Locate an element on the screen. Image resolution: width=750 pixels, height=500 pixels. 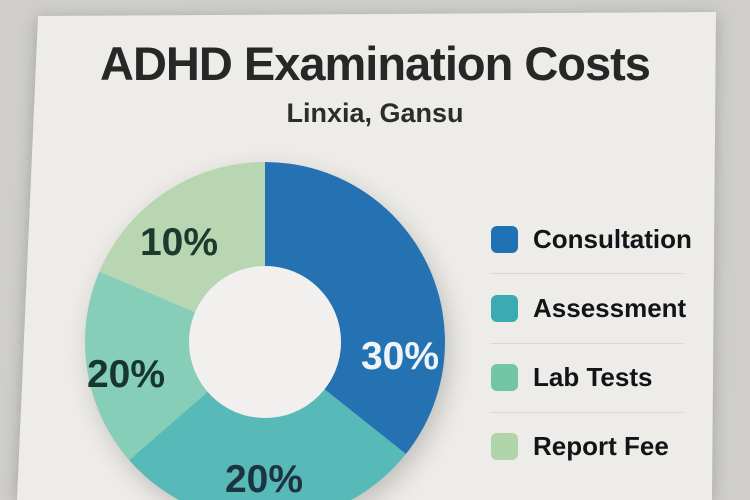
legend-swatch-assessment is located at coordinates (504, 308).